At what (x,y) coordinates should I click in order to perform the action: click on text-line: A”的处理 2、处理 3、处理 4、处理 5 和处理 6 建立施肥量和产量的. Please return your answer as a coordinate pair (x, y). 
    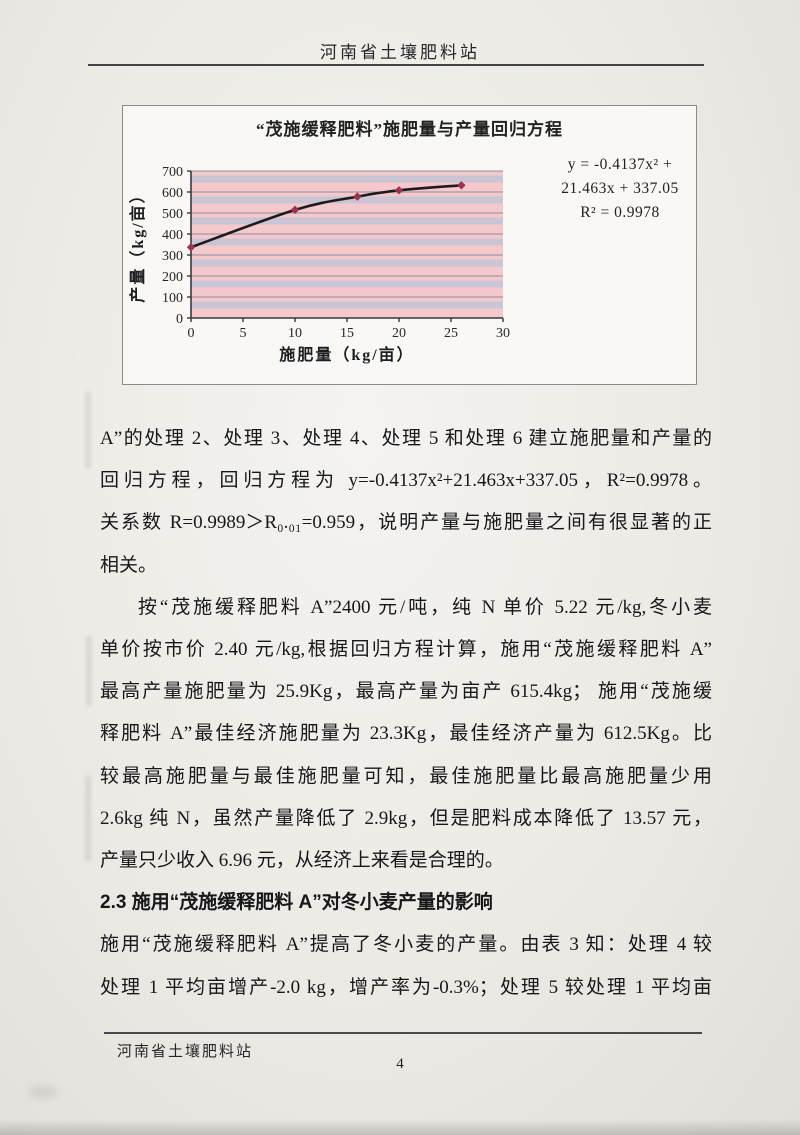
    Looking at the image, I should click on (406, 438).